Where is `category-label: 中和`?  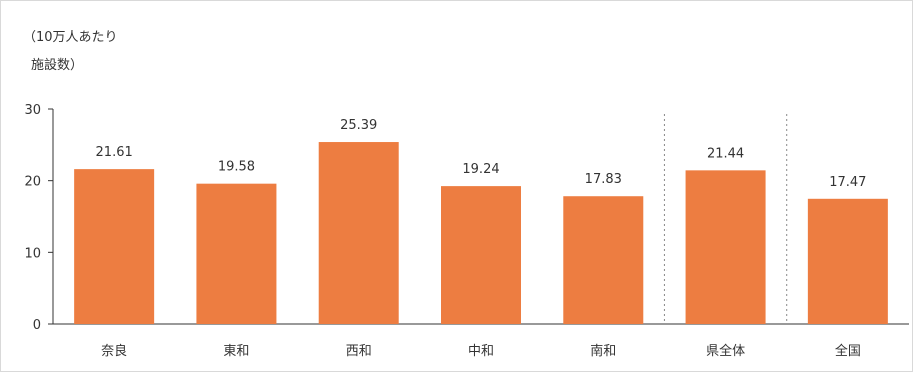
category-label: 中和 is located at coordinates (481, 351).